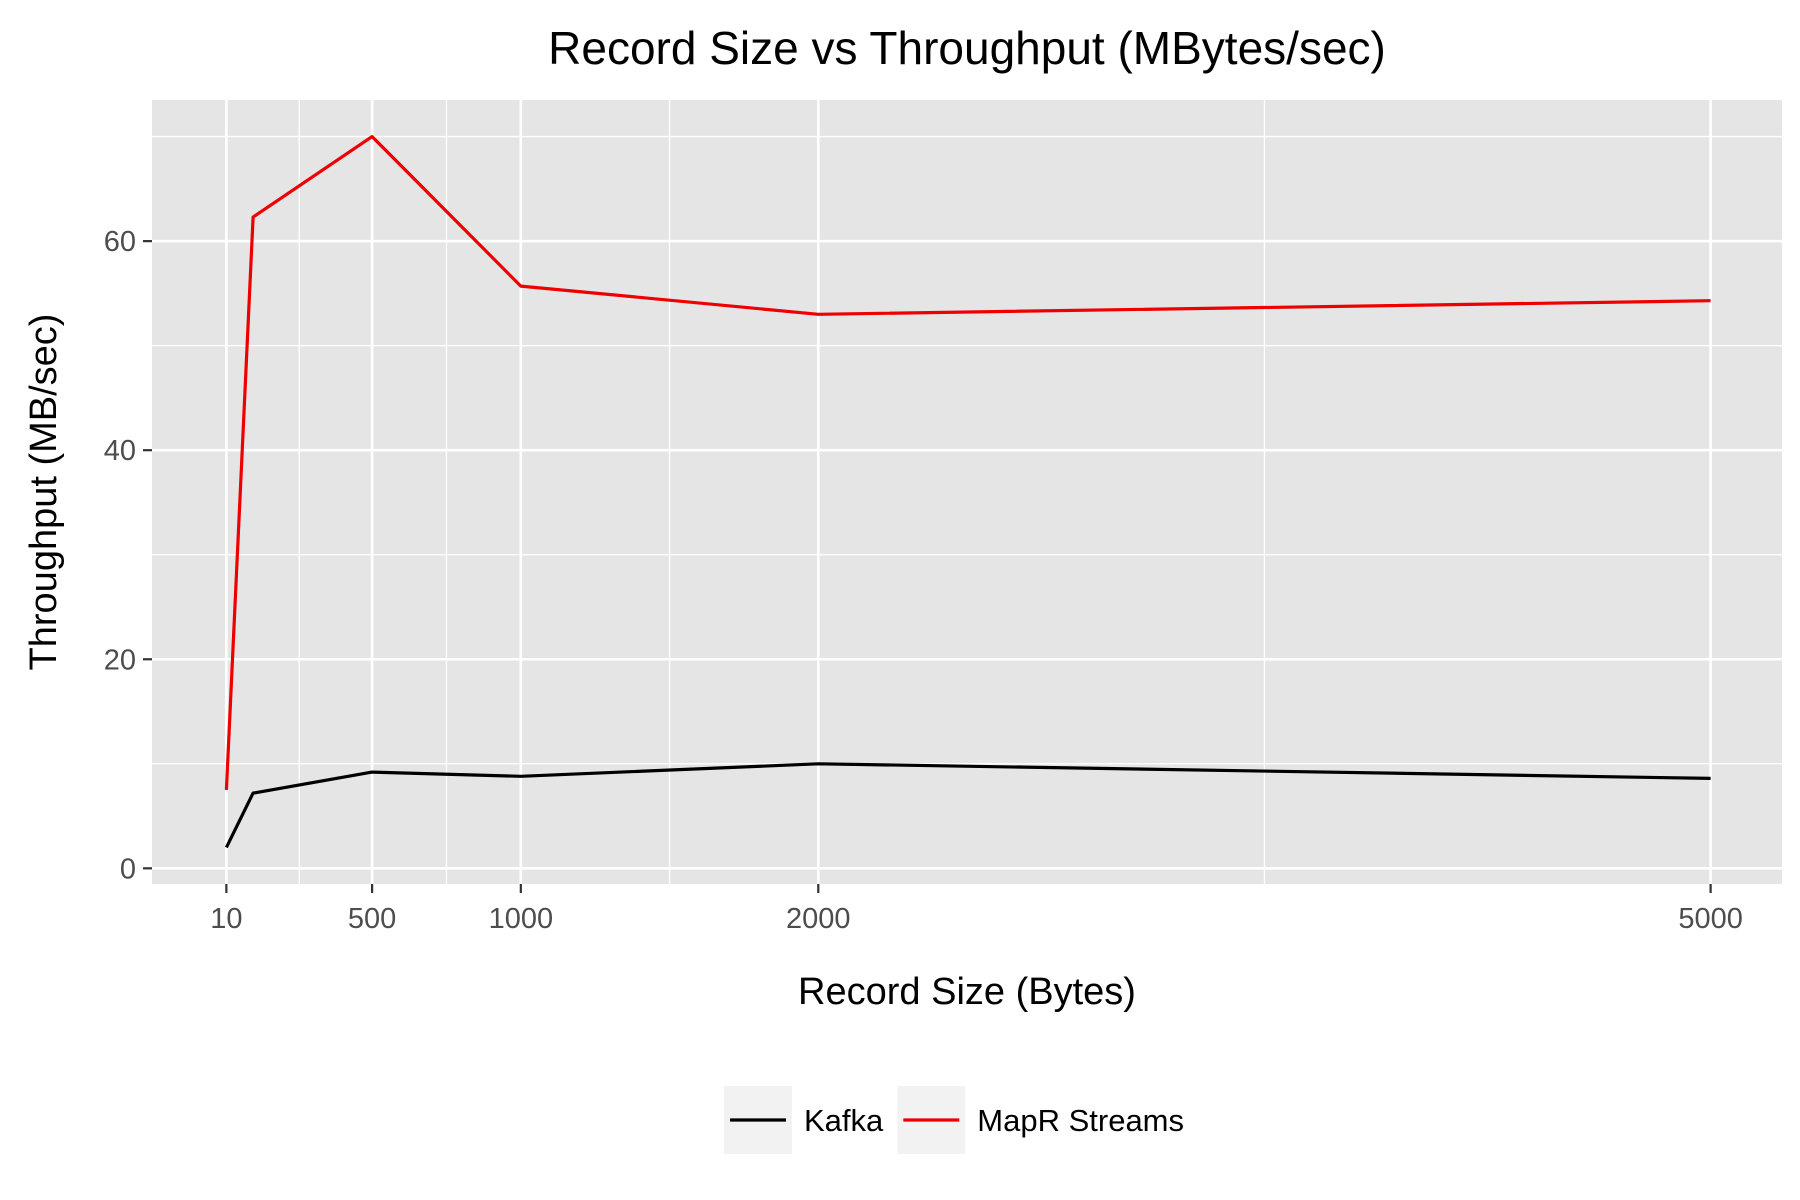  Describe the element at coordinates (844, 1120) in the screenshot. I see `legend-label-kafka: Kafka` at that location.